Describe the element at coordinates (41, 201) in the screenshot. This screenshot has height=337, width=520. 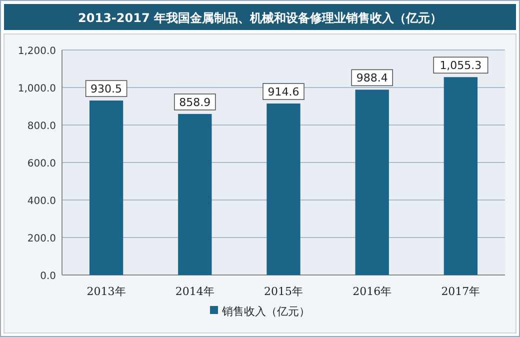
I see `y-tick-label: 400.0` at that location.